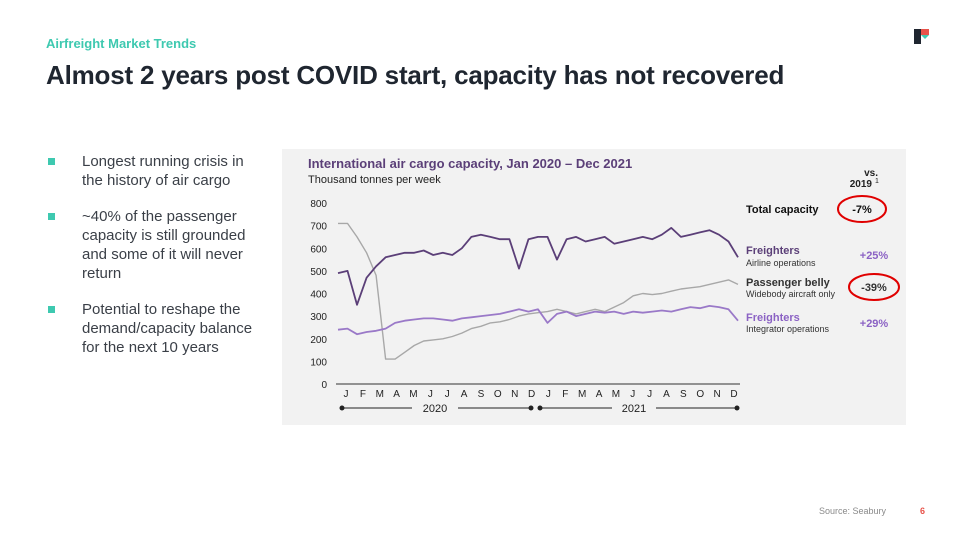 Image resolution: width=960 pixels, height=540 pixels. What do you see at coordinates (874, 324) in the screenshot?
I see `delta-freighters-integrator: +29%` at bounding box center [874, 324].